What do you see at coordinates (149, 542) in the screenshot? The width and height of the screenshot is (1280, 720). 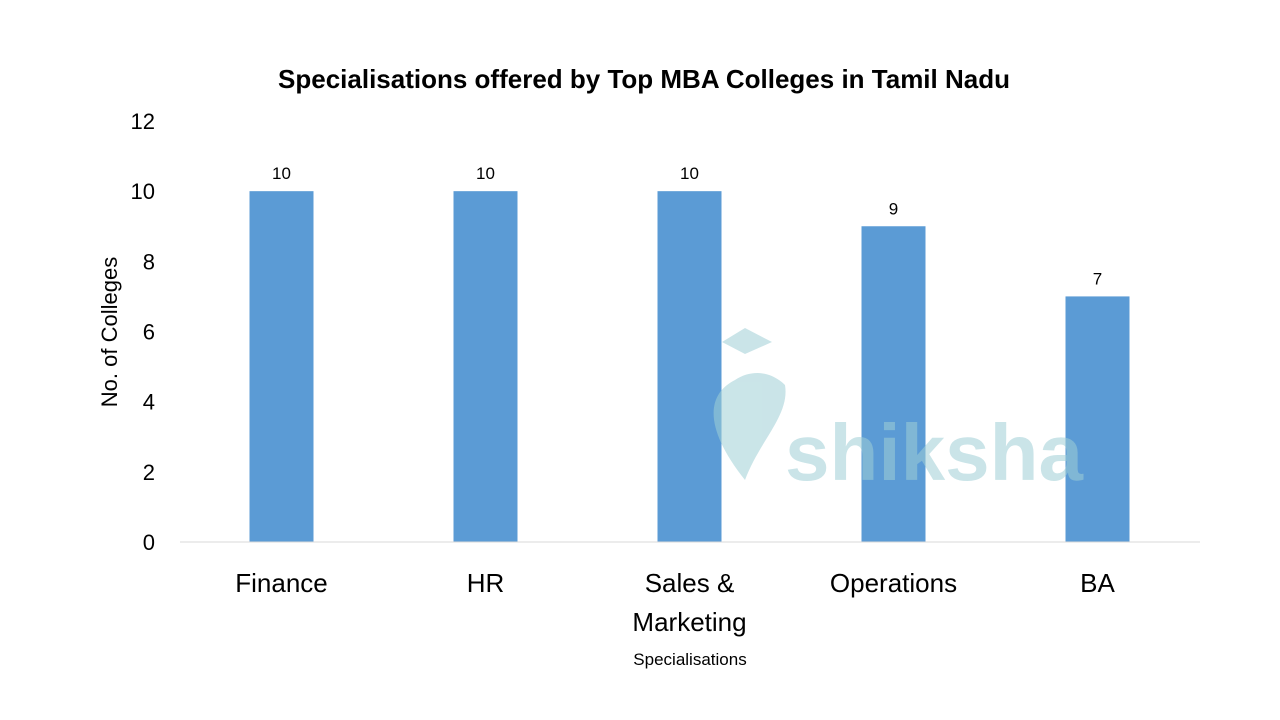 I see `y-tick-label: 0` at bounding box center [149, 542].